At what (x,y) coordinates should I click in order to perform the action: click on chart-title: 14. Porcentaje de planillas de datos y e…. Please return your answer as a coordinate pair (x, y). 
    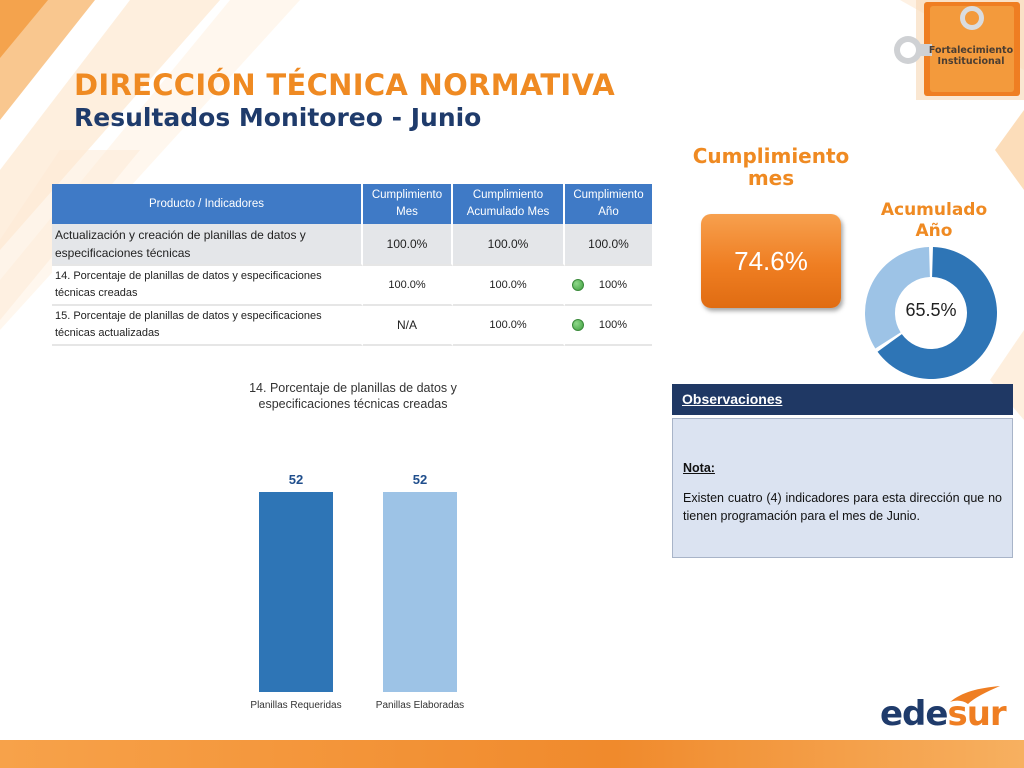
    Looking at the image, I should click on (353, 396).